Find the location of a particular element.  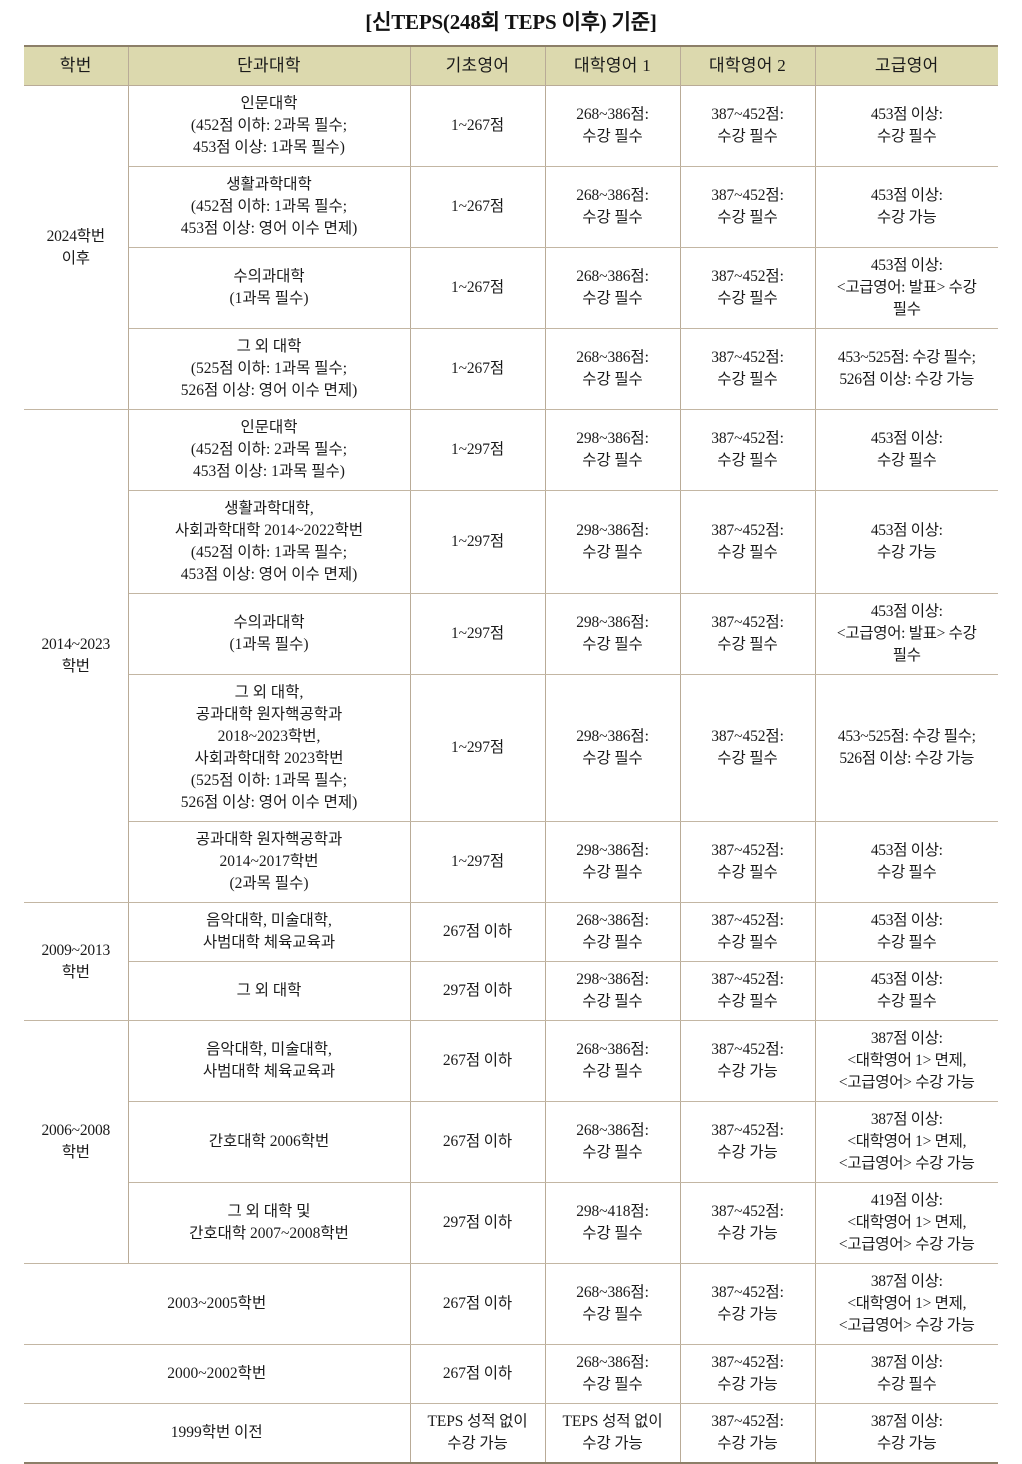

cell-hakbeon-period: 2009~2013 학번 is located at coordinates (76, 962).